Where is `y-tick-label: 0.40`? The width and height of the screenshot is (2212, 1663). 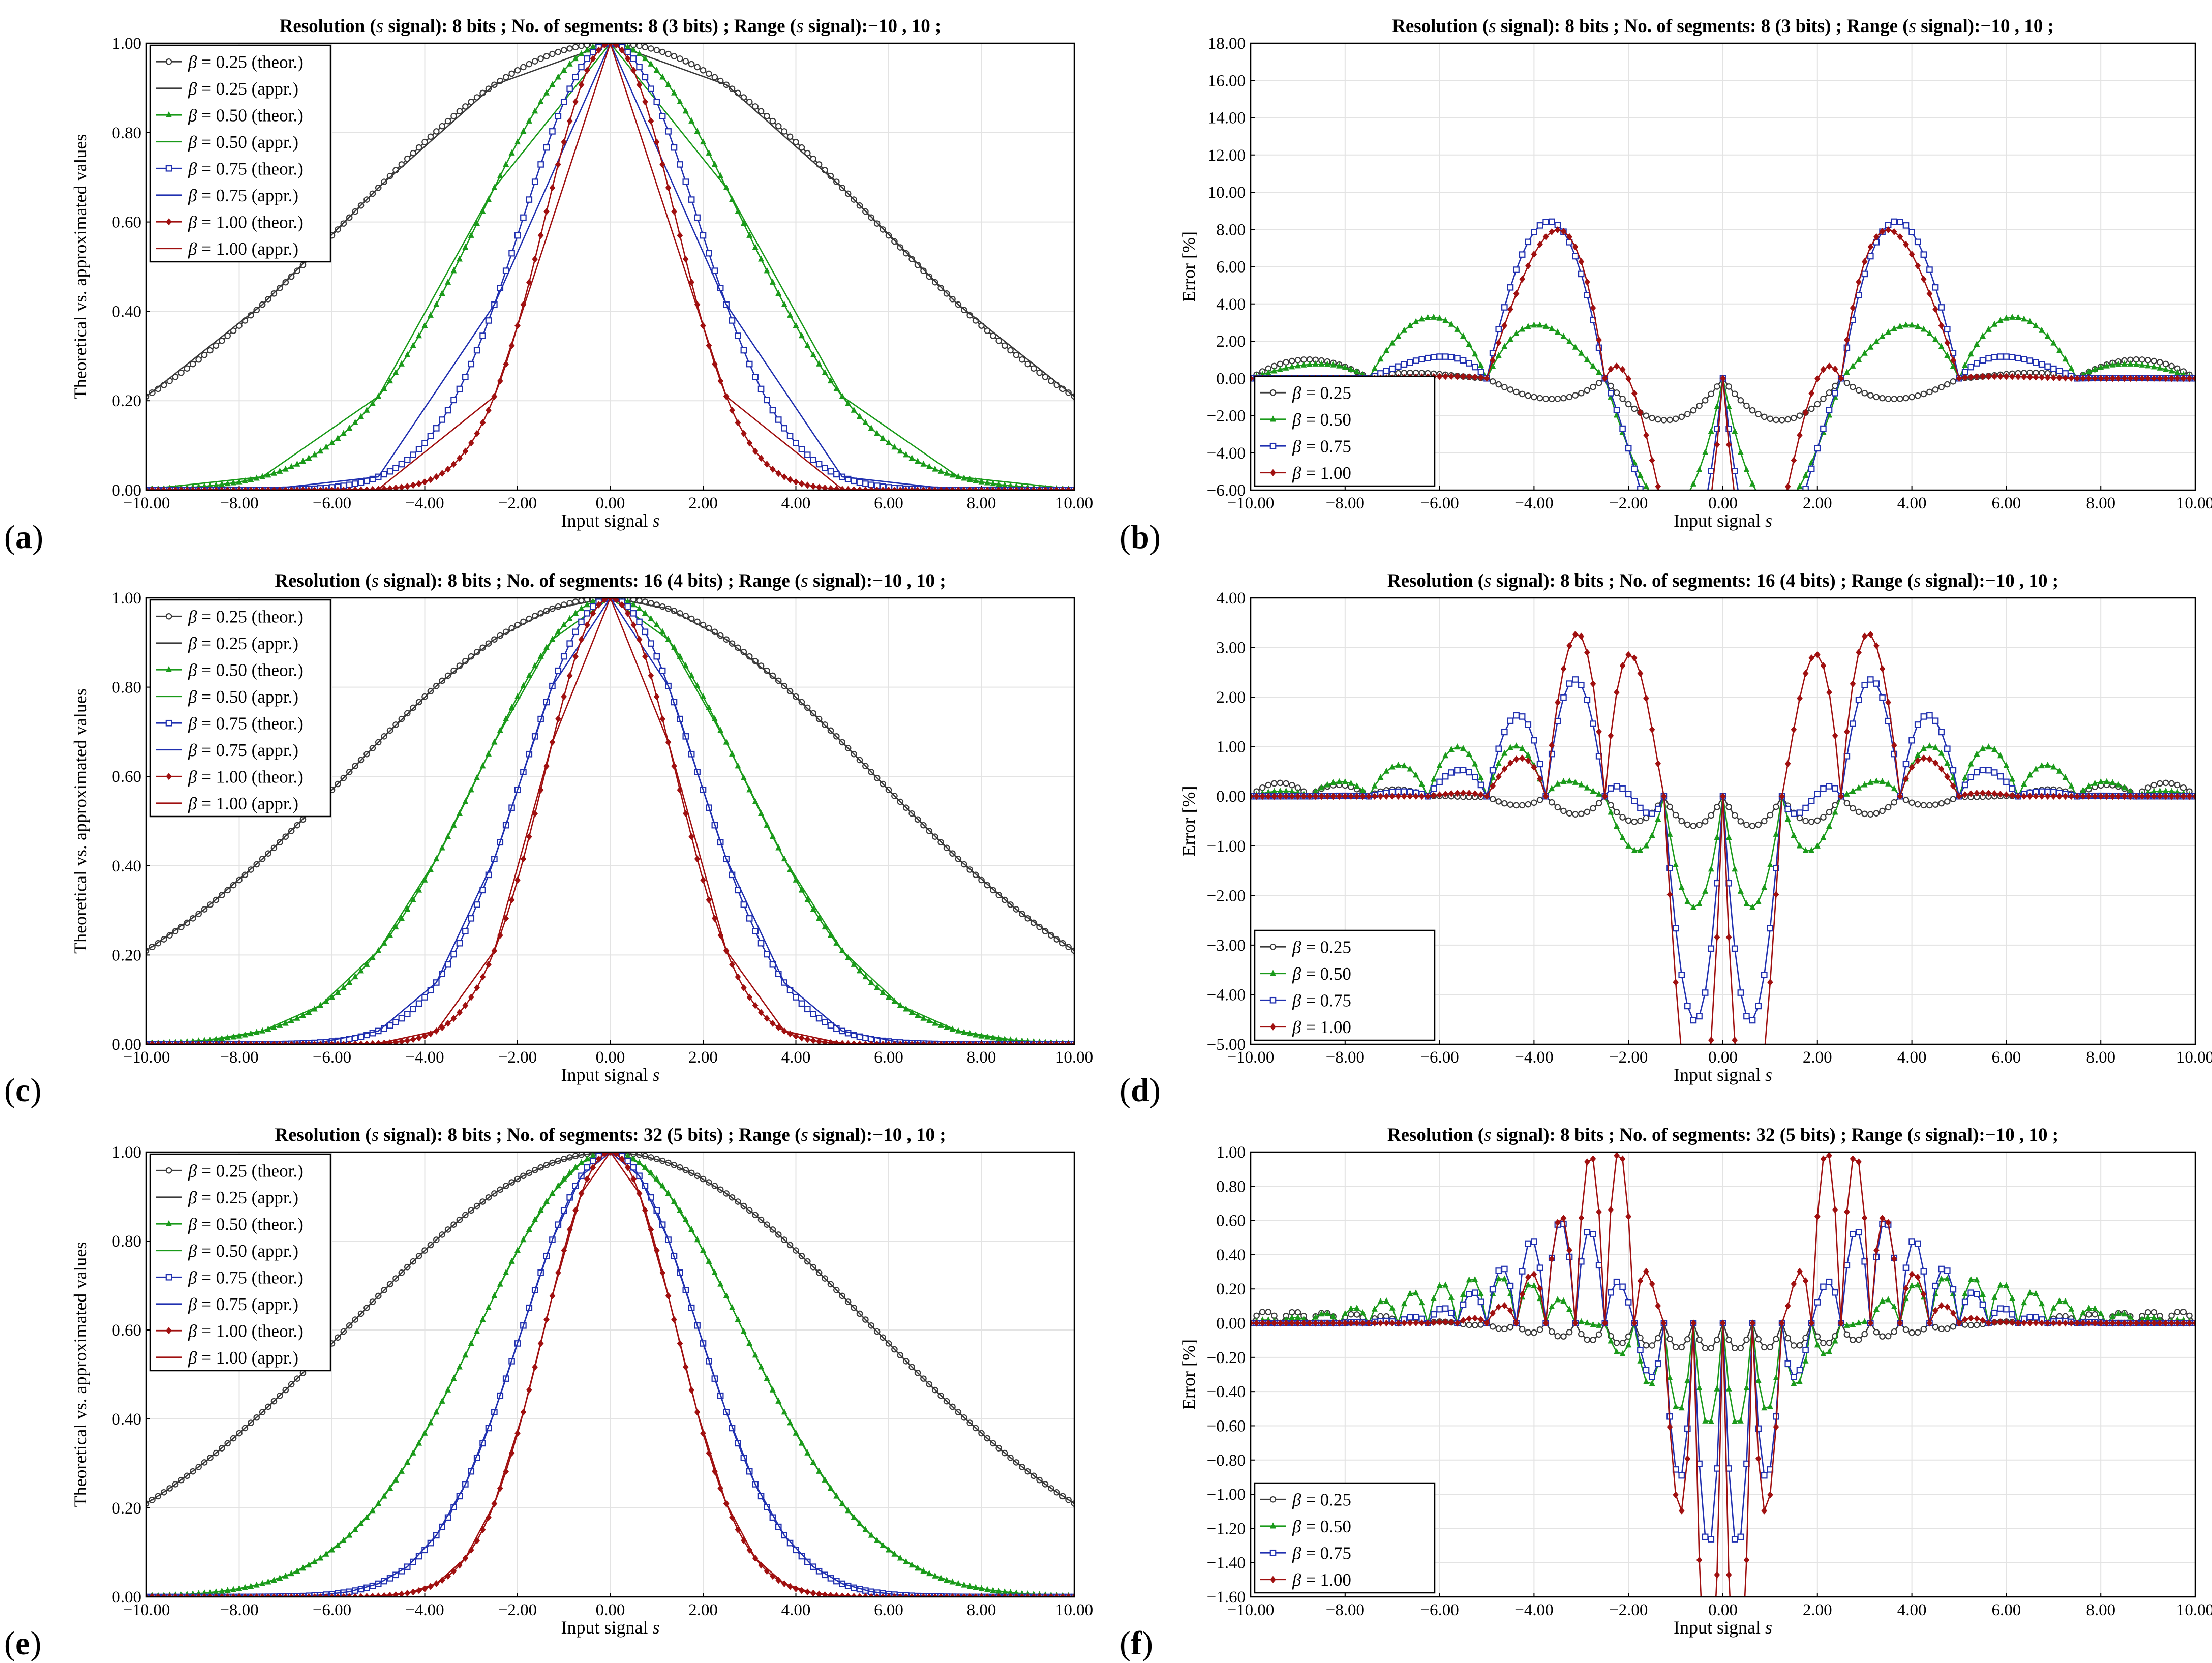
y-tick-label: 0.40 is located at coordinates (126, 866).